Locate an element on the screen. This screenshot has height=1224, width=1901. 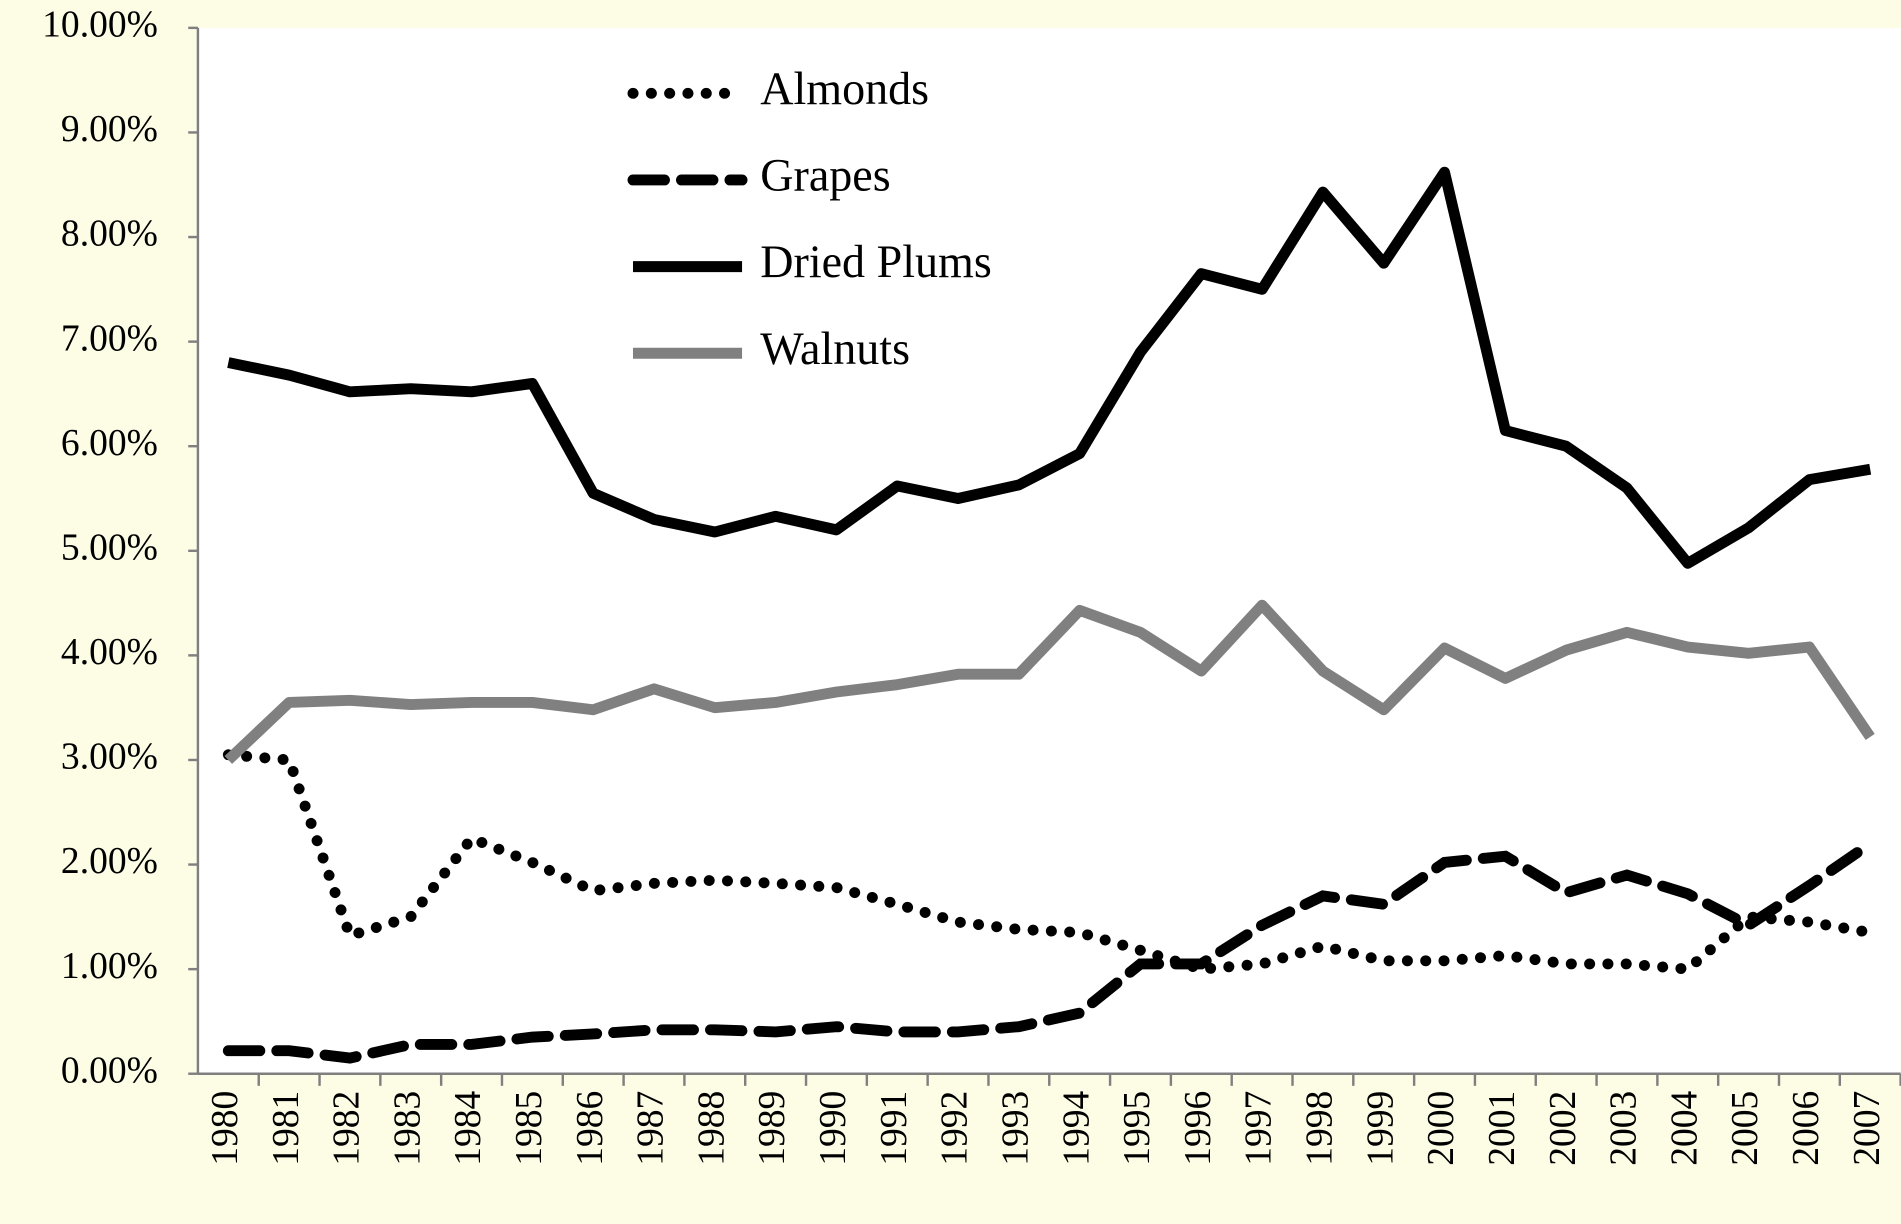
x-tick-label: 1984 is located at coordinates (468, 1127).